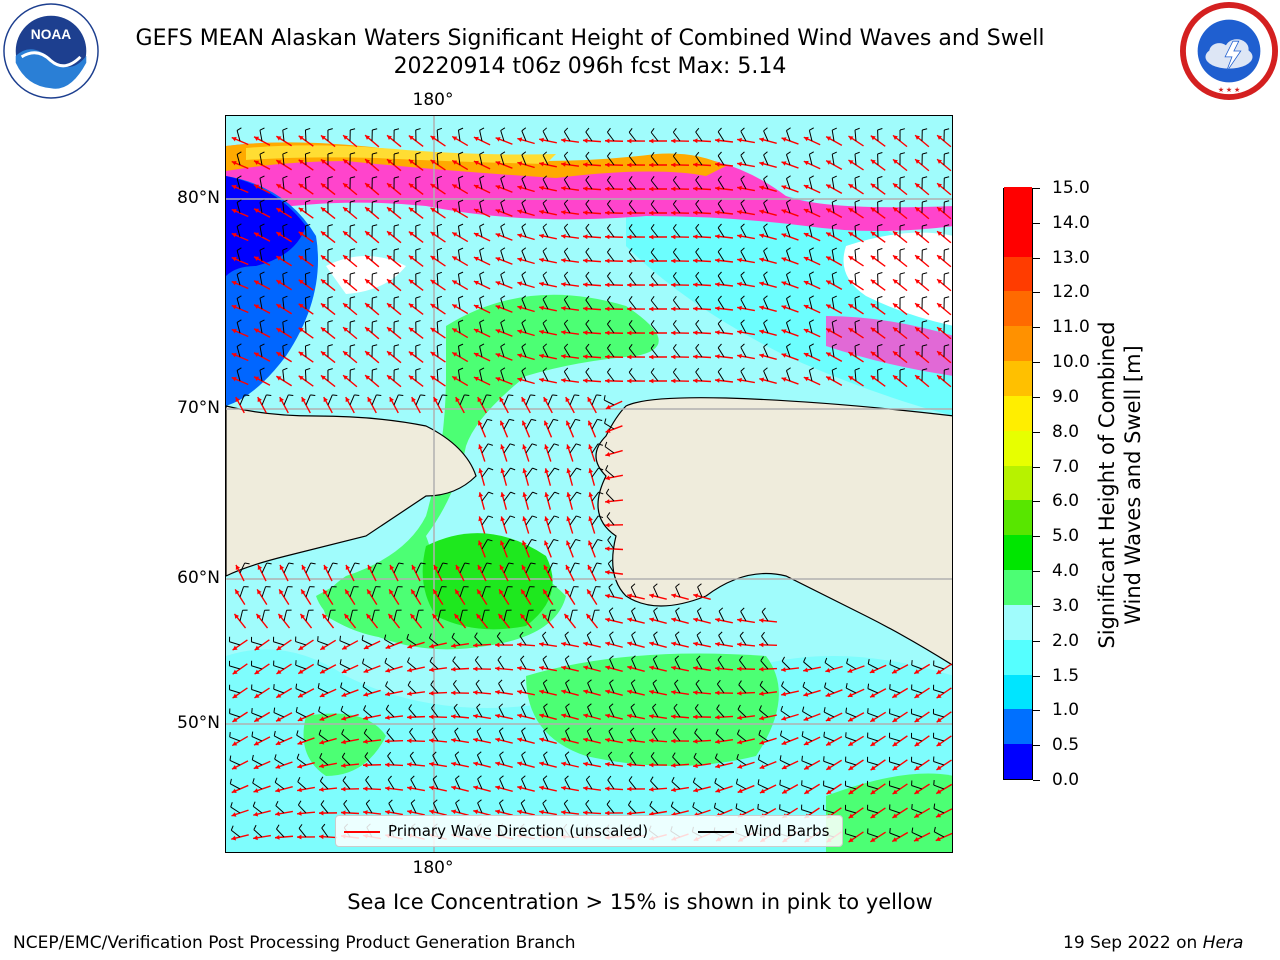 The image size is (1280, 960). I want to click on colorbar-band, so click(1018, 587).